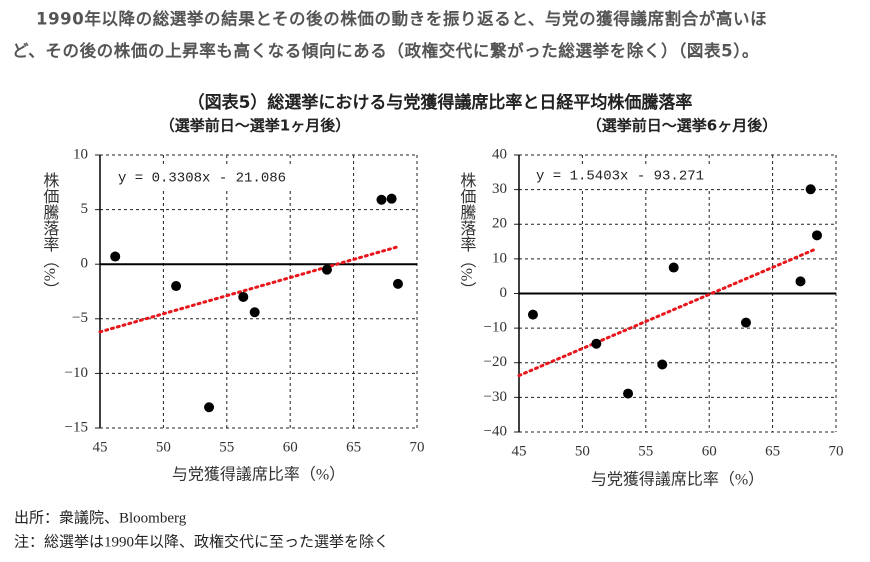 This screenshot has height=562, width=870. Describe the element at coordinates (499, 154) in the screenshot. I see `y-tick-label: 40` at that location.